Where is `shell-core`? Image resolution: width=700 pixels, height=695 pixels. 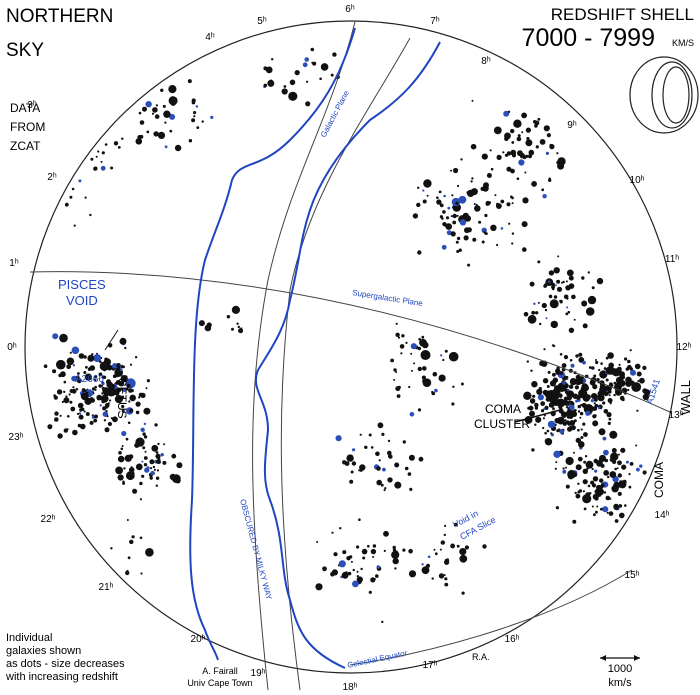
shell-core is located at coordinates (676, 95).